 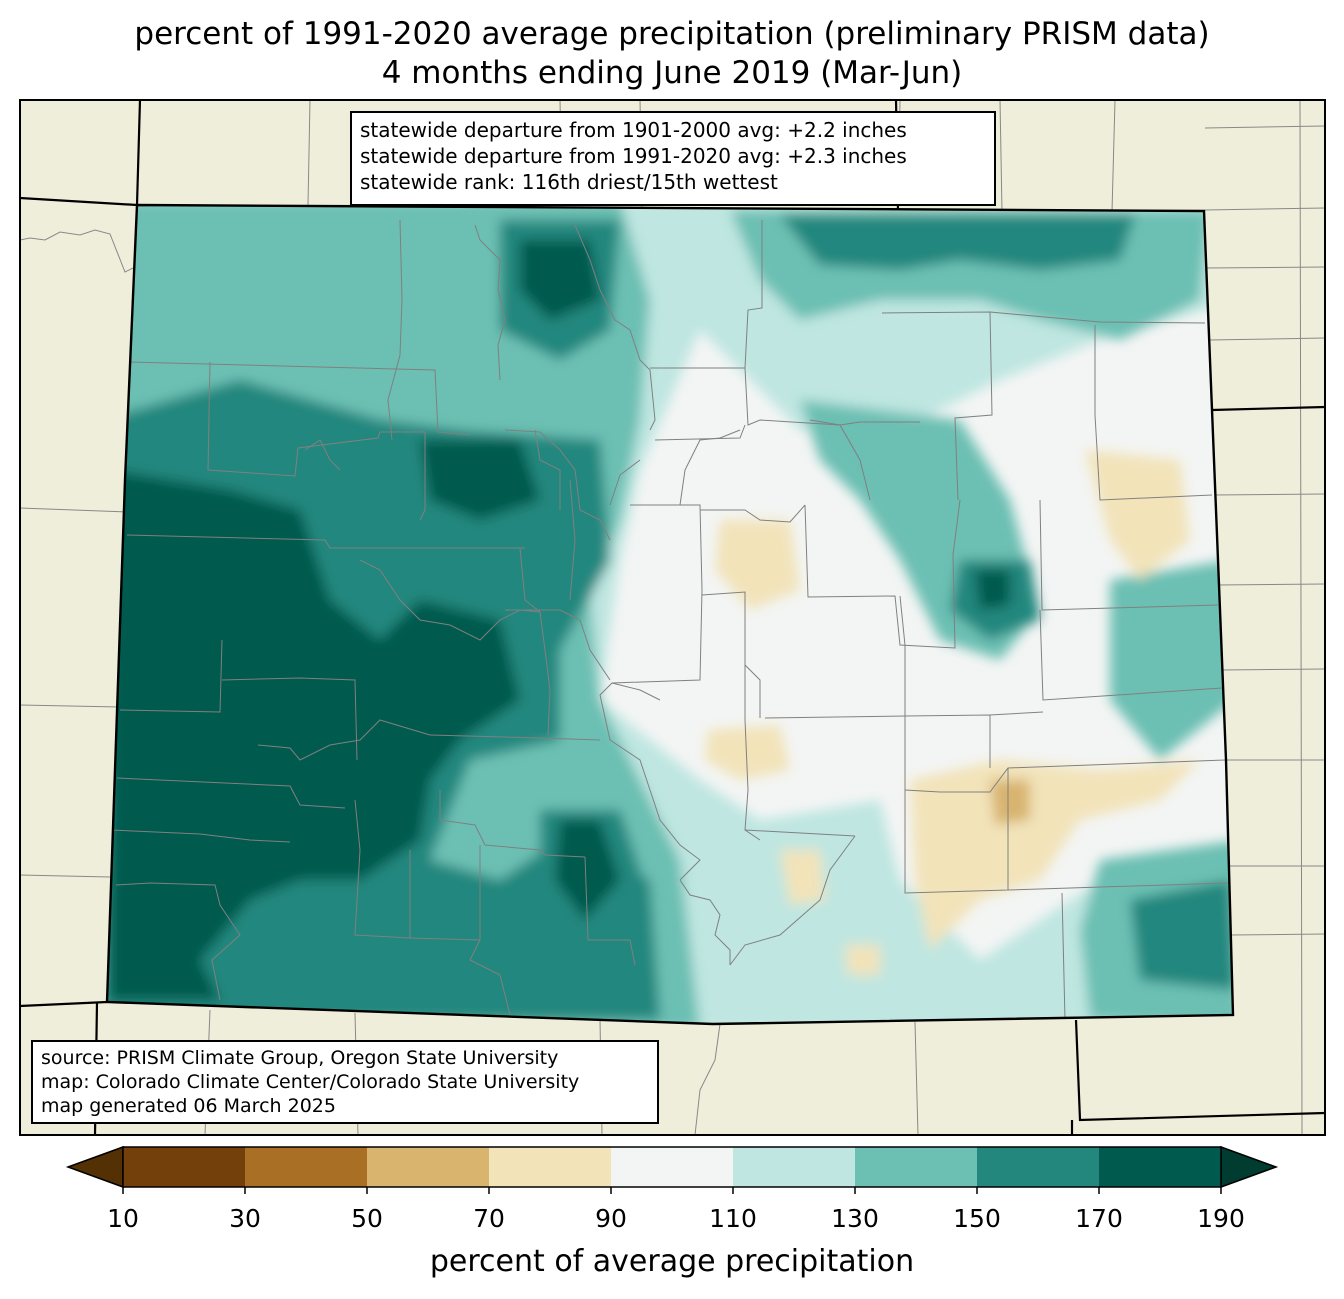 What do you see at coordinates (1221, 1218) in the screenshot?
I see `colorbar-tick-label: 190` at bounding box center [1221, 1218].